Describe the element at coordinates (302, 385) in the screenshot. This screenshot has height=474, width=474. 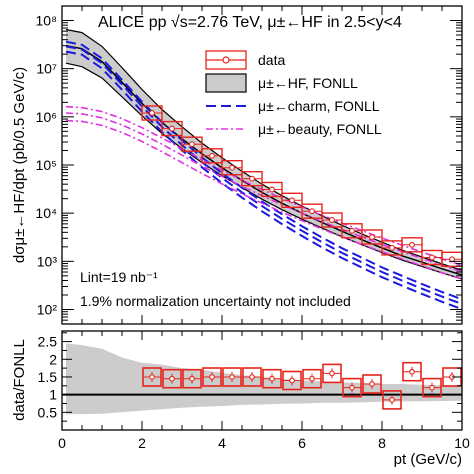
I see `ratio-points` at that location.